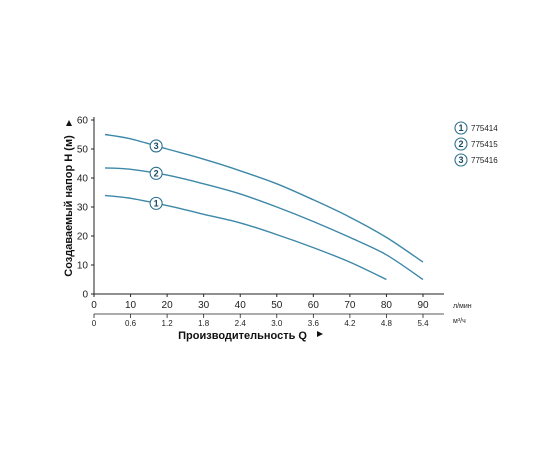  What do you see at coordinates (83, 237) in the screenshot?
I see `y-tick-label: 20` at bounding box center [83, 237].